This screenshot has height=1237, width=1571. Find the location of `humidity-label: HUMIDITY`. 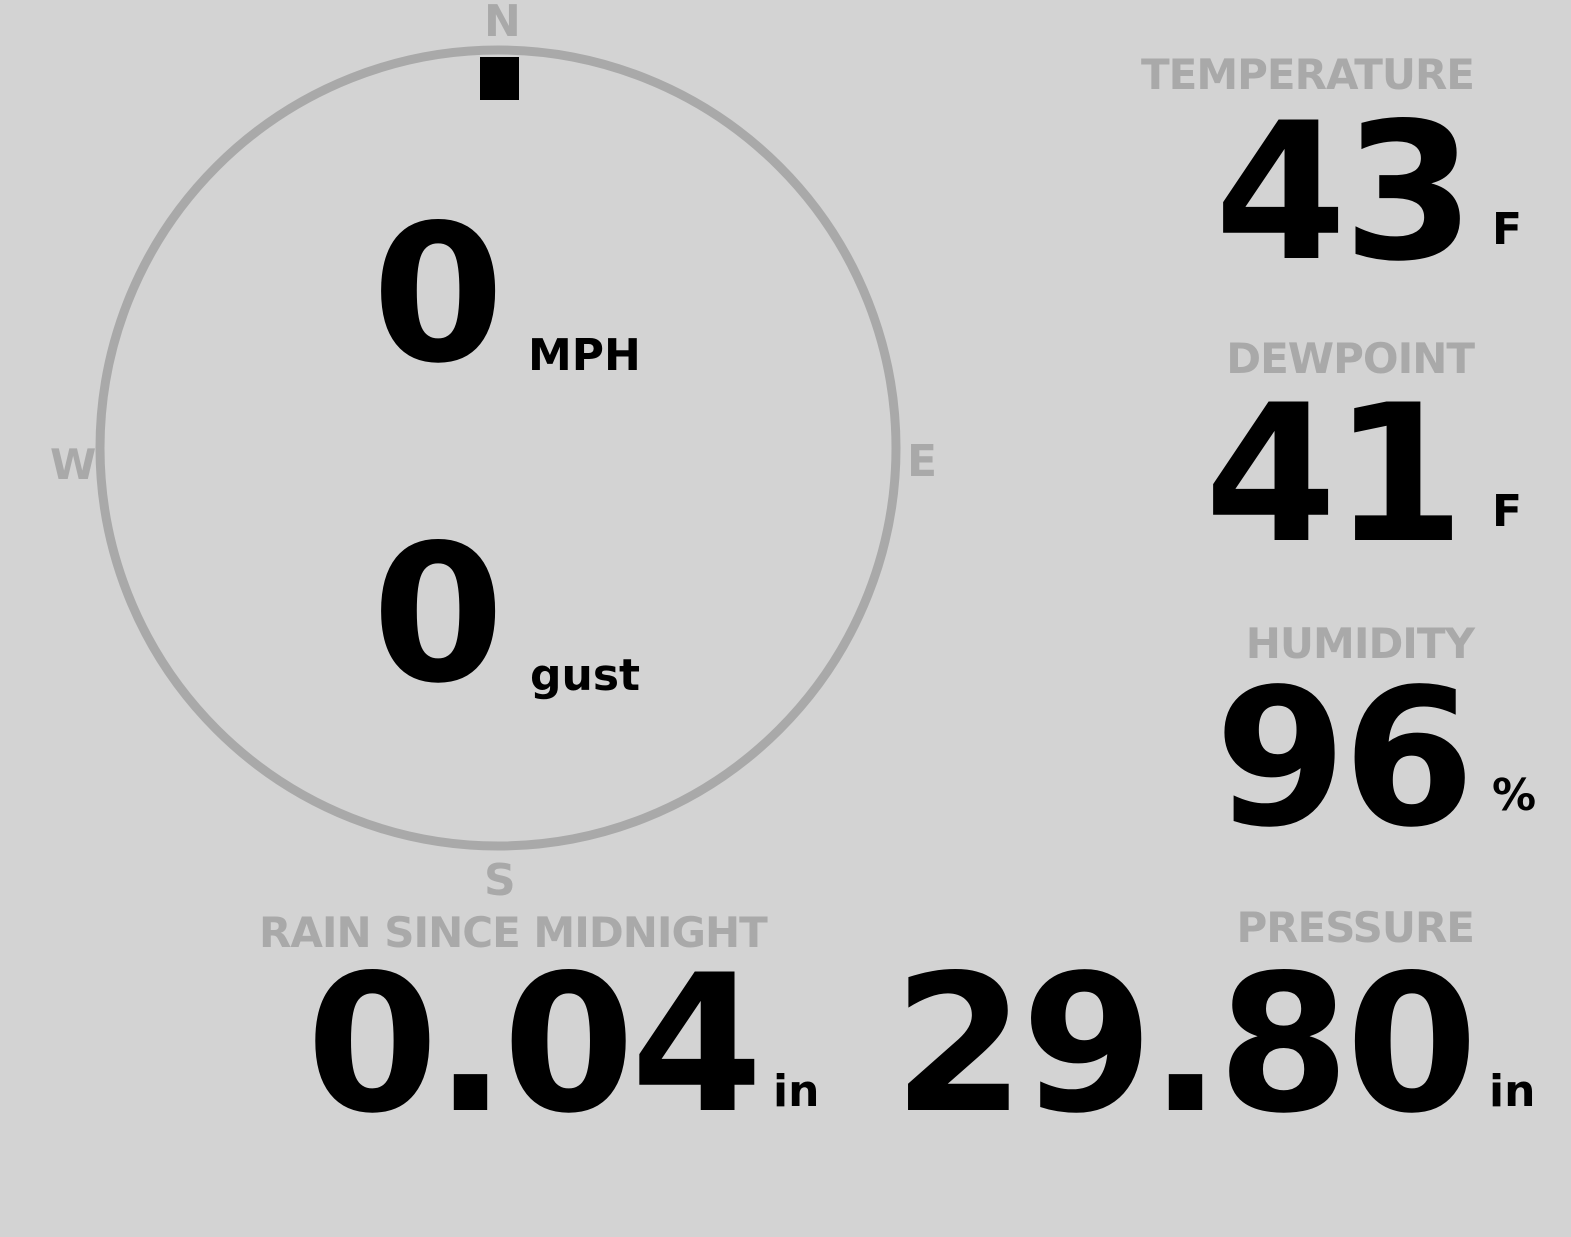

humidity-label: HUMIDITY is located at coordinates (1360, 643).